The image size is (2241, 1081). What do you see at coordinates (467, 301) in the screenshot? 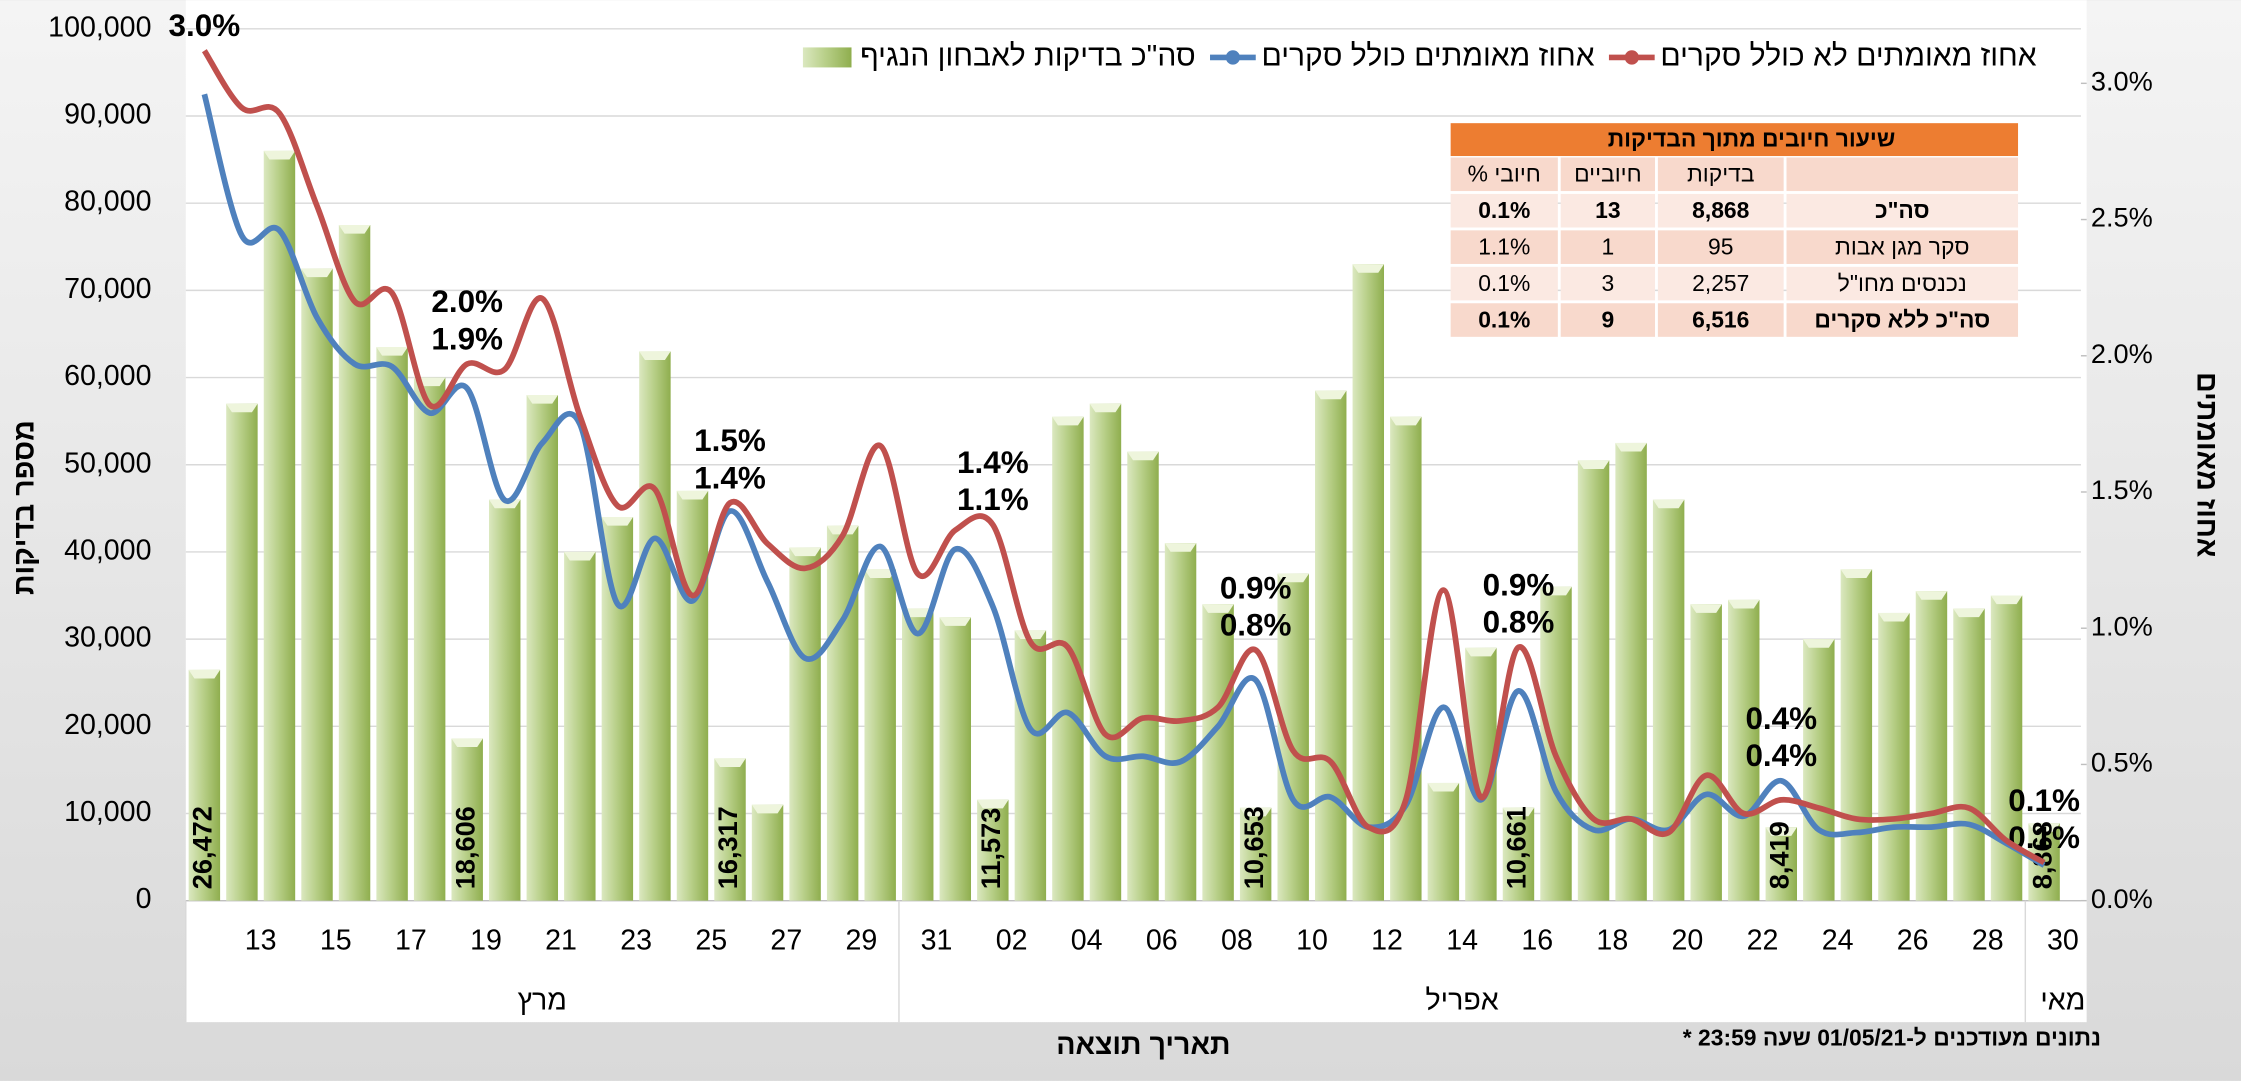
I see `line-value-label: 2.0%` at bounding box center [467, 301].